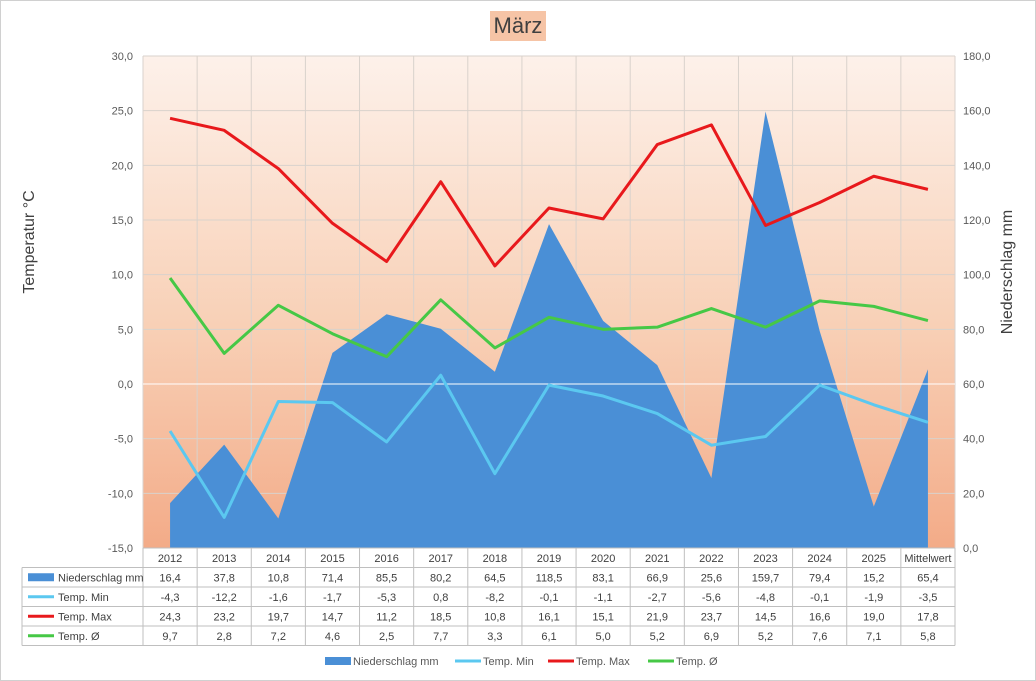  What do you see at coordinates (874, 559) in the screenshot?
I see `category-label: 2025` at bounding box center [874, 559].